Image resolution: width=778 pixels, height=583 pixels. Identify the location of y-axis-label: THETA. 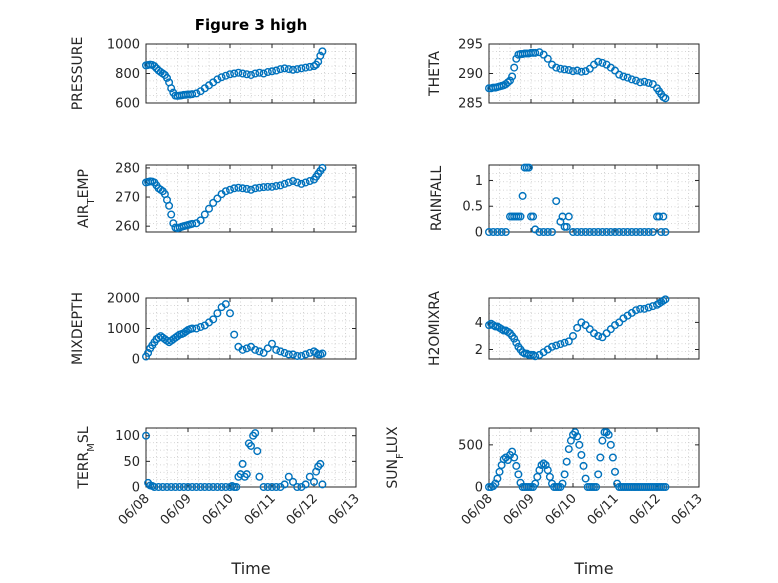
(435, 74).